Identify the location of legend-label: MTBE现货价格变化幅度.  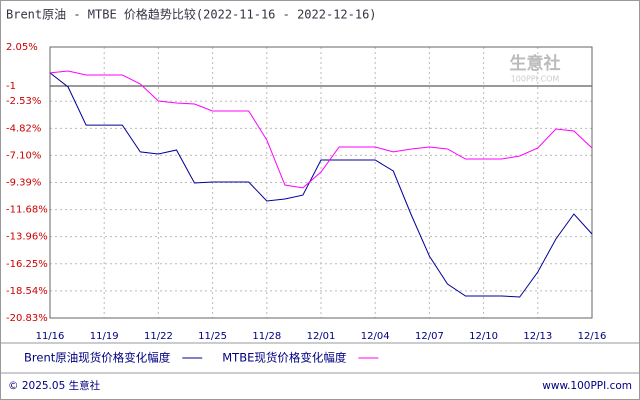
(284, 358).